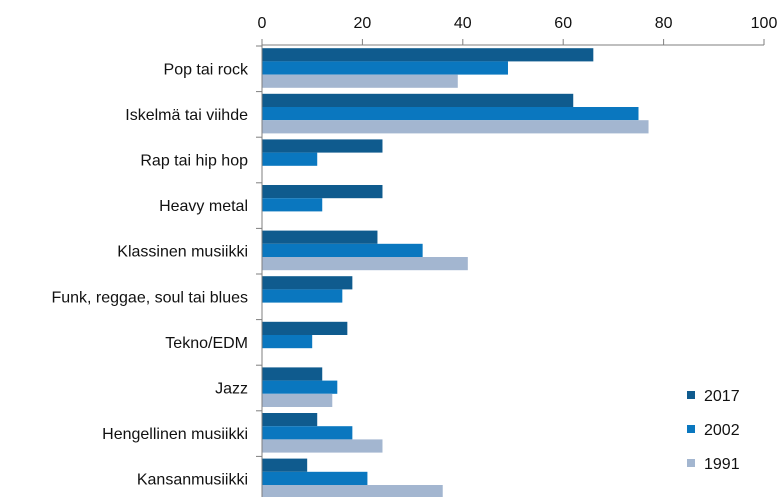 Image resolution: width=782 pixels, height=497 pixels. Describe the element at coordinates (182, 252) in the screenshot. I see `category-label: Klassinen musiikki` at that location.